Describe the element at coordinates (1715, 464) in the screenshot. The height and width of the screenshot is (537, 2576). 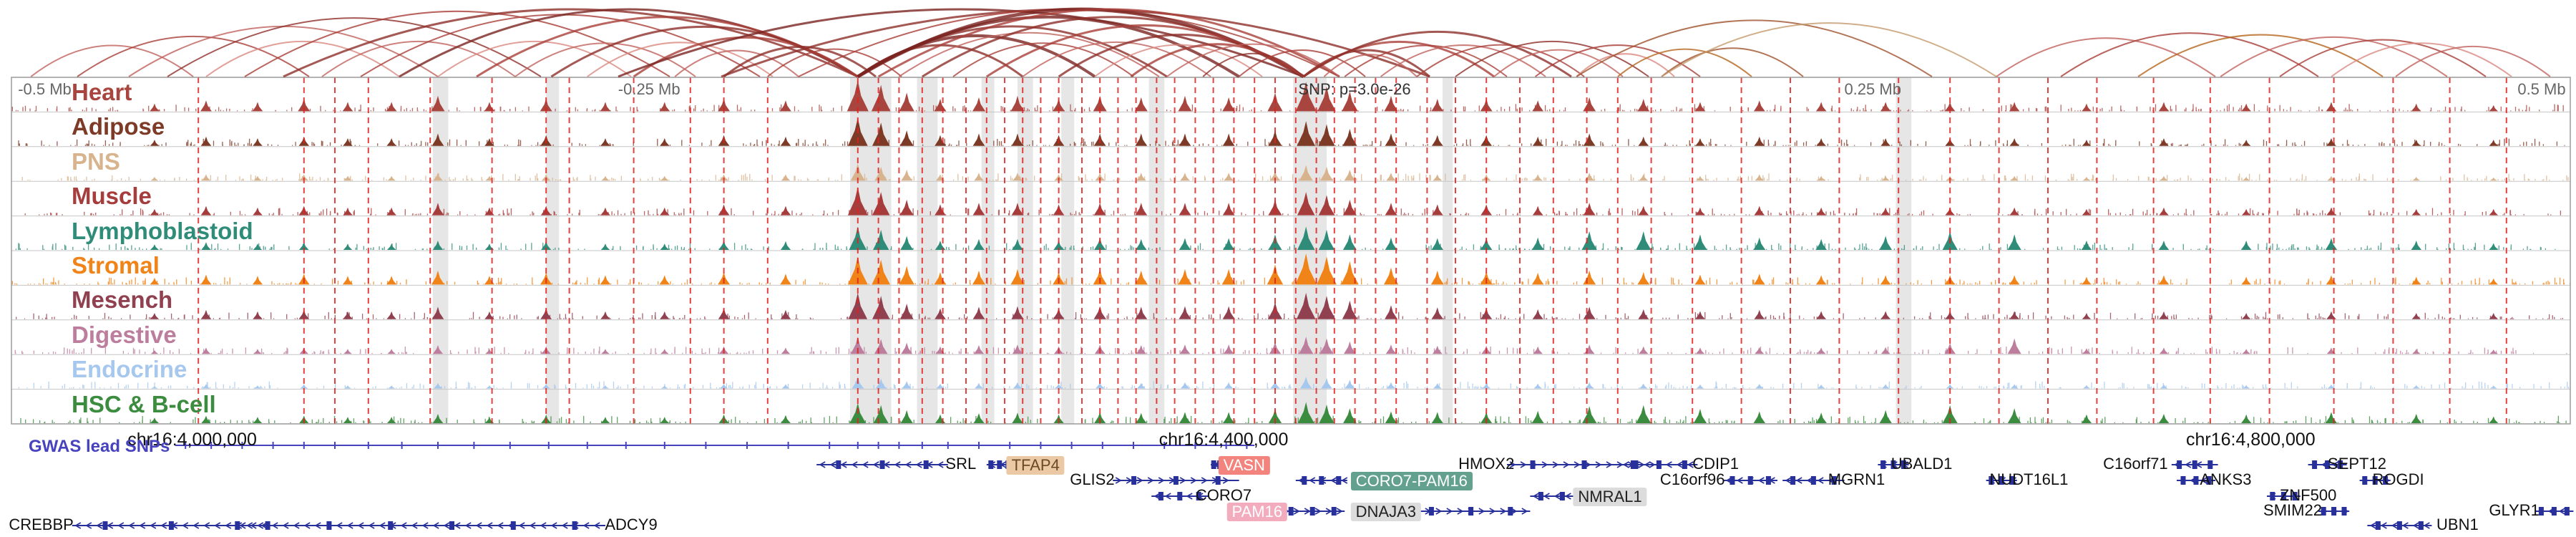
I see `gene-label-cdip1: CDIP1` at that location.